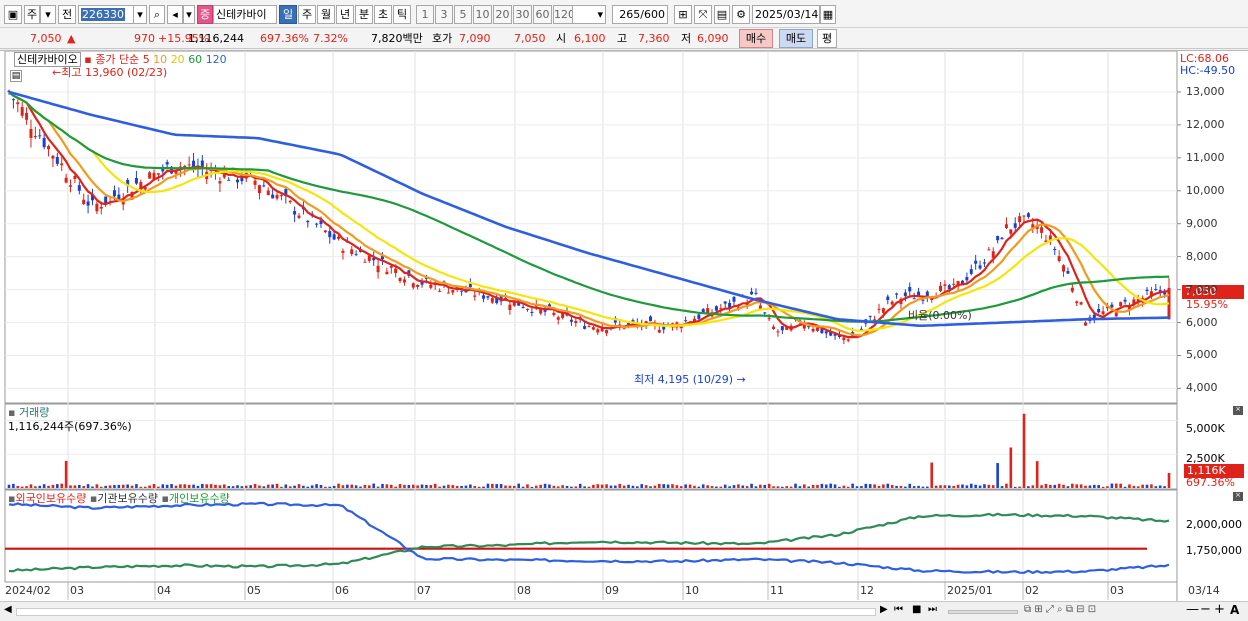 The width and height of the screenshot is (1248, 621). I want to click on ma60-label: 60, so click(195, 59).